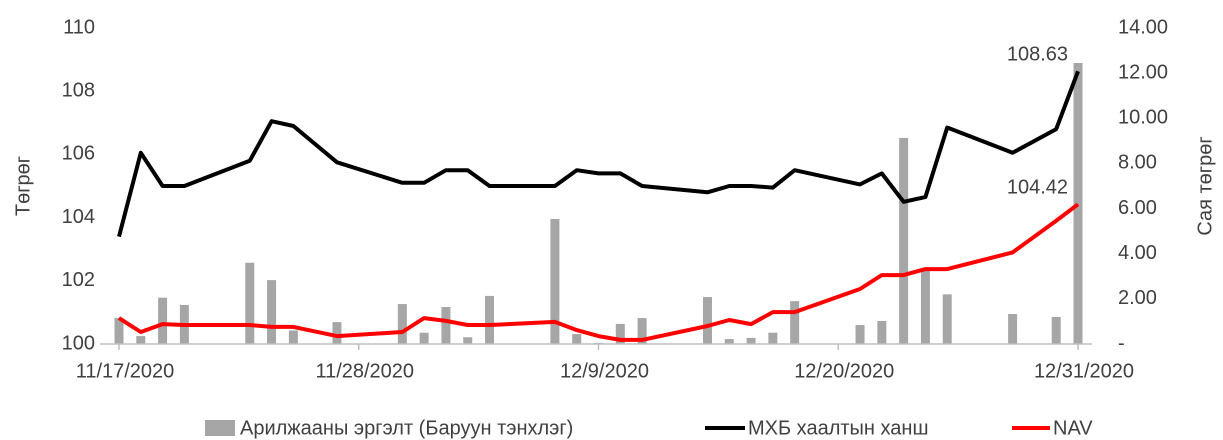 This screenshot has height=440, width=1223. I want to click on legend-label: МХБ хаалтын ханш, so click(838, 428).